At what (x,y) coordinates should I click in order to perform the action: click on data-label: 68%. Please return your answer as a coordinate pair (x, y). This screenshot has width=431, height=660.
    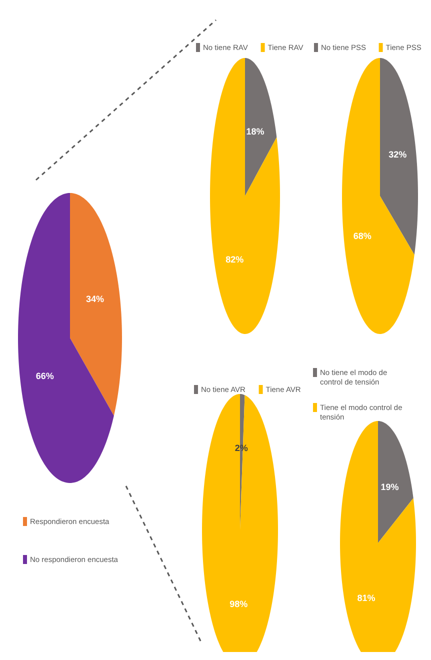
    Looking at the image, I should click on (362, 236).